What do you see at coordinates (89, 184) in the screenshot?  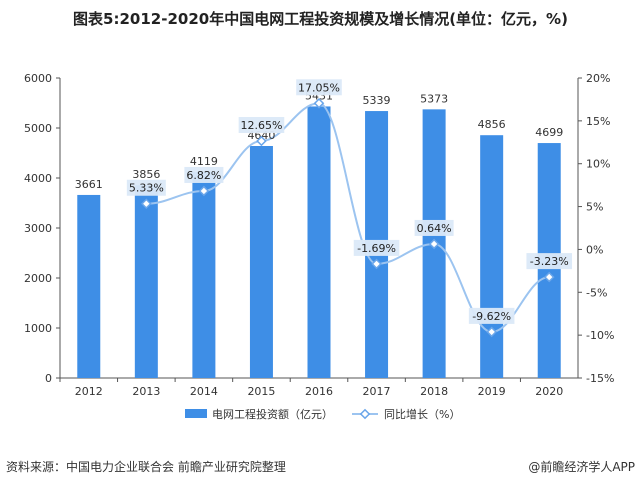 I see `bar-value-label: 3661` at bounding box center [89, 184].